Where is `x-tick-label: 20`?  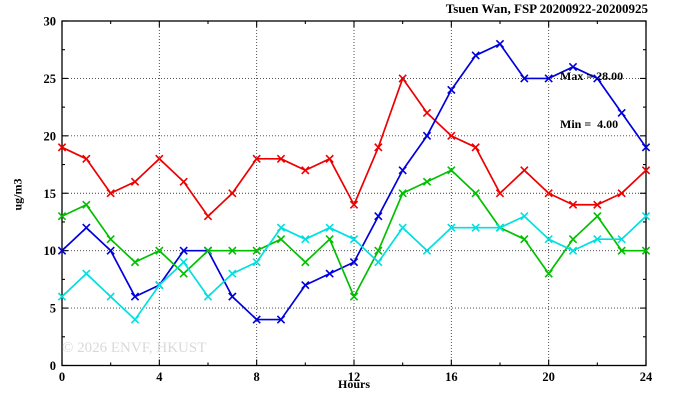
x-tick-label: 20 is located at coordinates (548, 377).